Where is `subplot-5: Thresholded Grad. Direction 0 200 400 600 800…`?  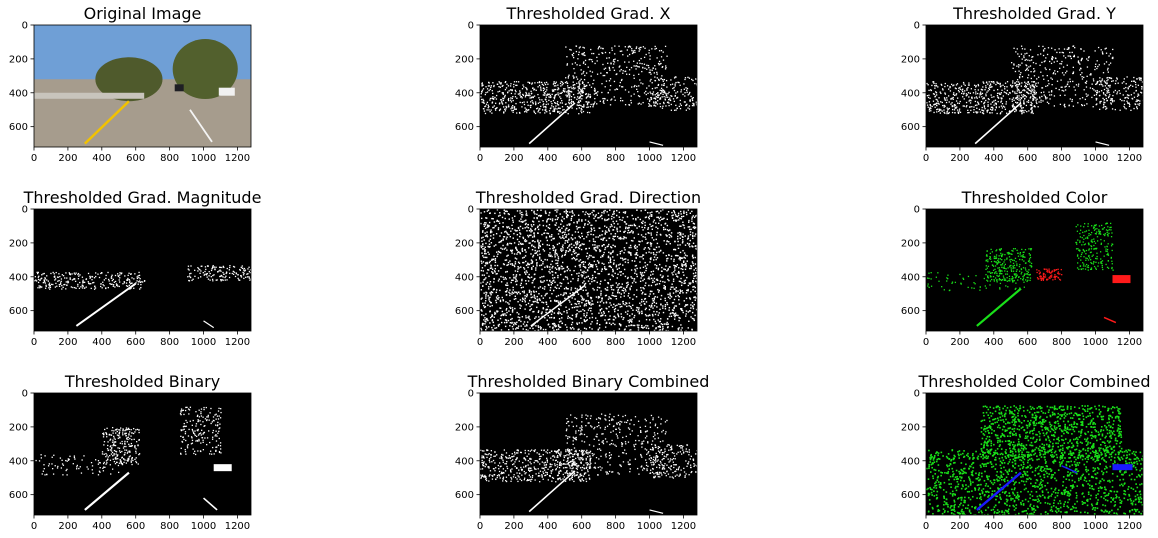 subplot-5: Thresholded Grad. Direction 0 200 400 600 800… is located at coordinates (578, 268).